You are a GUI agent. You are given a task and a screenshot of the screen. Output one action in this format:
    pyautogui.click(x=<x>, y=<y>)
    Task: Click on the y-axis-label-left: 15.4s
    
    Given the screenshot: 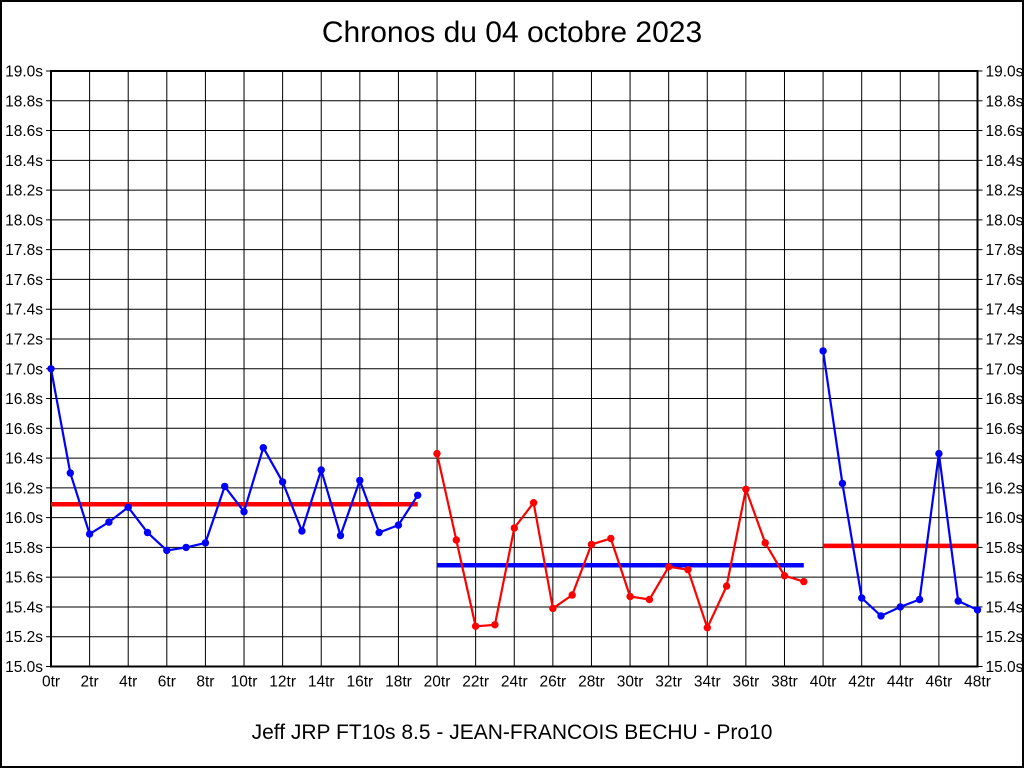 What is the action you would take?
    pyautogui.click(x=24, y=607)
    